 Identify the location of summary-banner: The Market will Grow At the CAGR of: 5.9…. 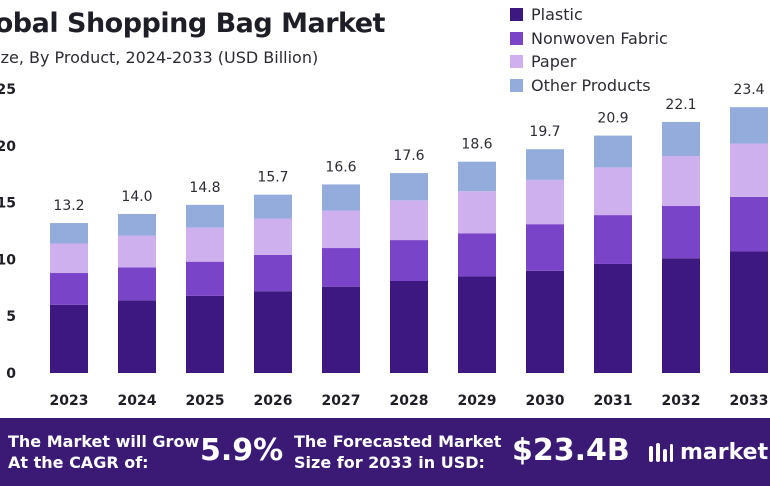
(385, 452).